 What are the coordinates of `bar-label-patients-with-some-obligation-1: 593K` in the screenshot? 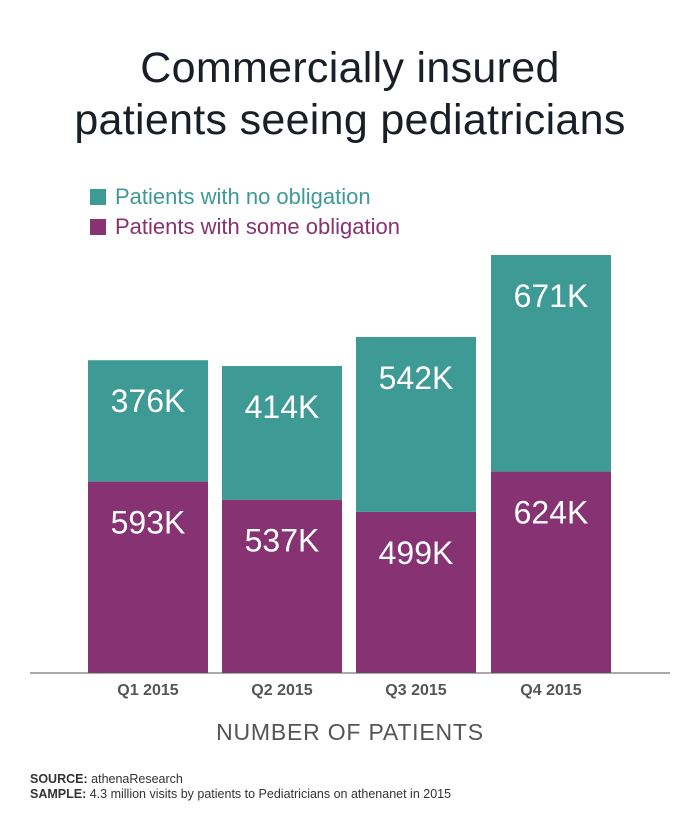 It's located at (148, 523).